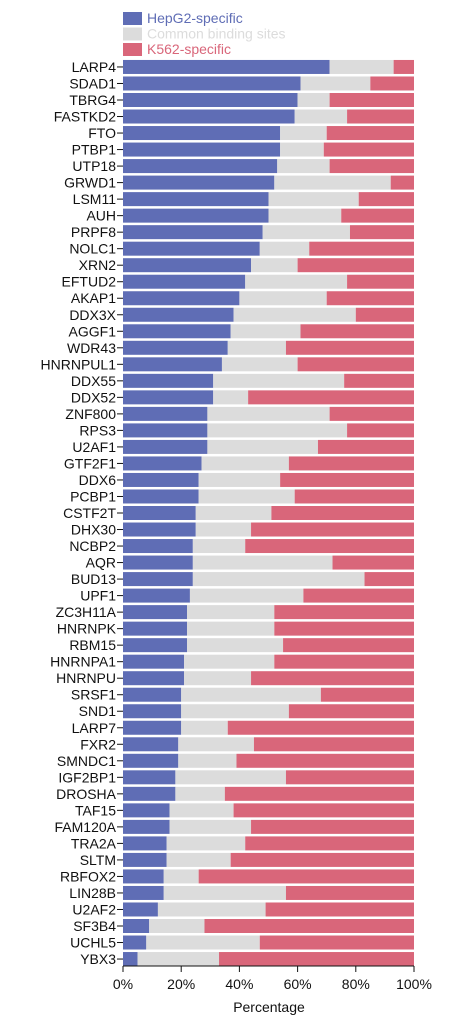 Image resolution: width=452 pixels, height=1028 pixels. I want to click on category-label: AQR, so click(101, 563).